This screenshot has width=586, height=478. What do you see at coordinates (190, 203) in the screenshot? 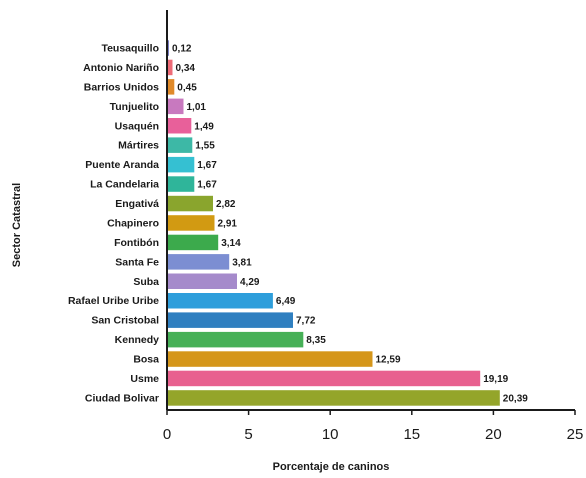
I see `bar-engativa` at bounding box center [190, 203].